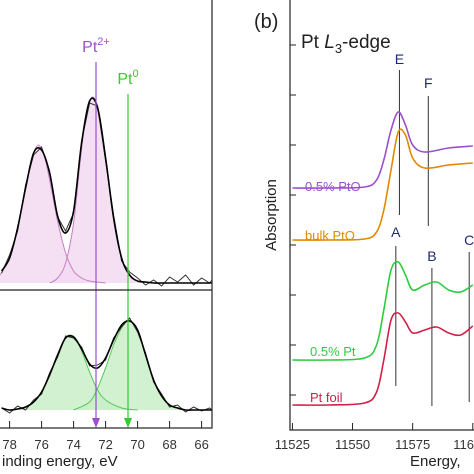 The height and width of the screenshot is (474, 474). I want to click on x-tick-label: 72, so click(105, 444).